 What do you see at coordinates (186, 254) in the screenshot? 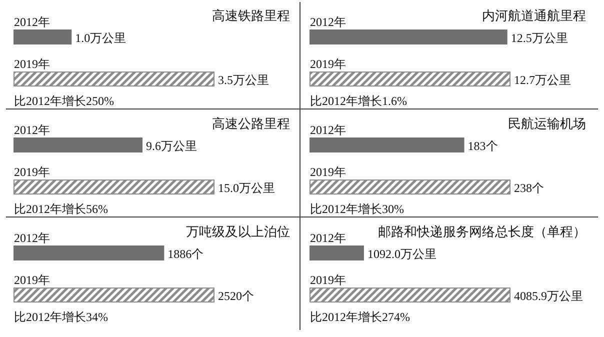
I see `data-label: 1886个` at bounding box center [186, 254].